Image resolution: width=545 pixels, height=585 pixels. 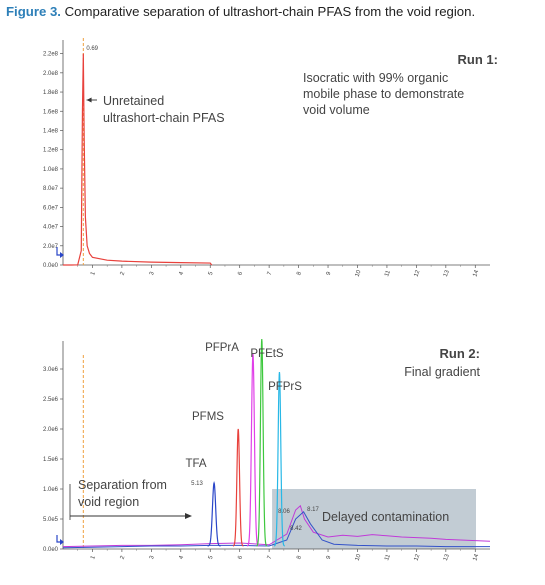 I want to click on run1-label: Run 1:, so click(x=478, y=59).